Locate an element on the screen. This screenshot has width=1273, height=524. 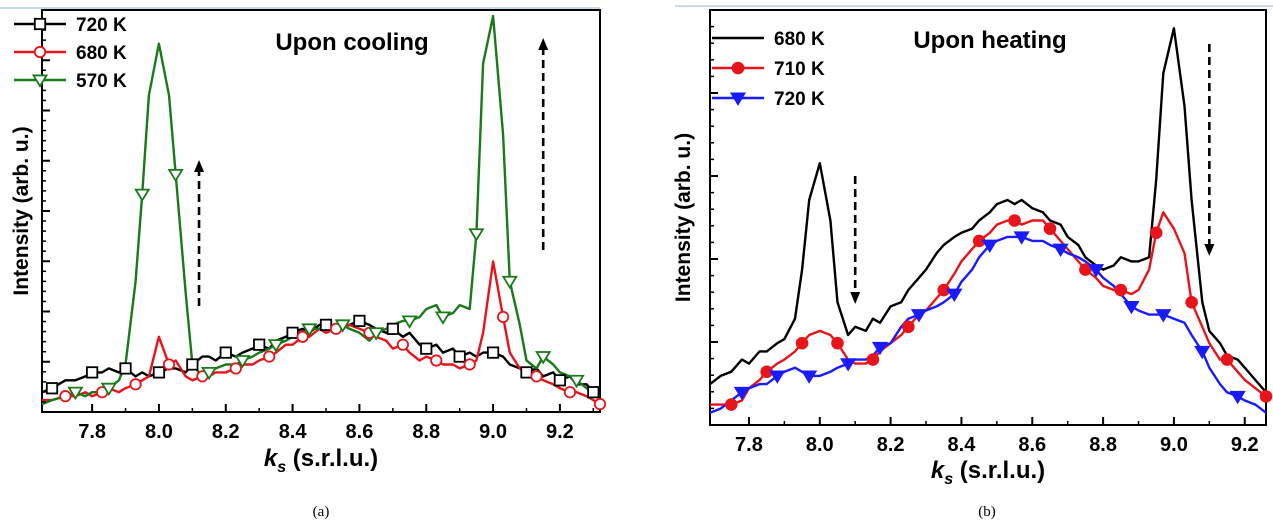
series-line is located at coordinates (988, 324).